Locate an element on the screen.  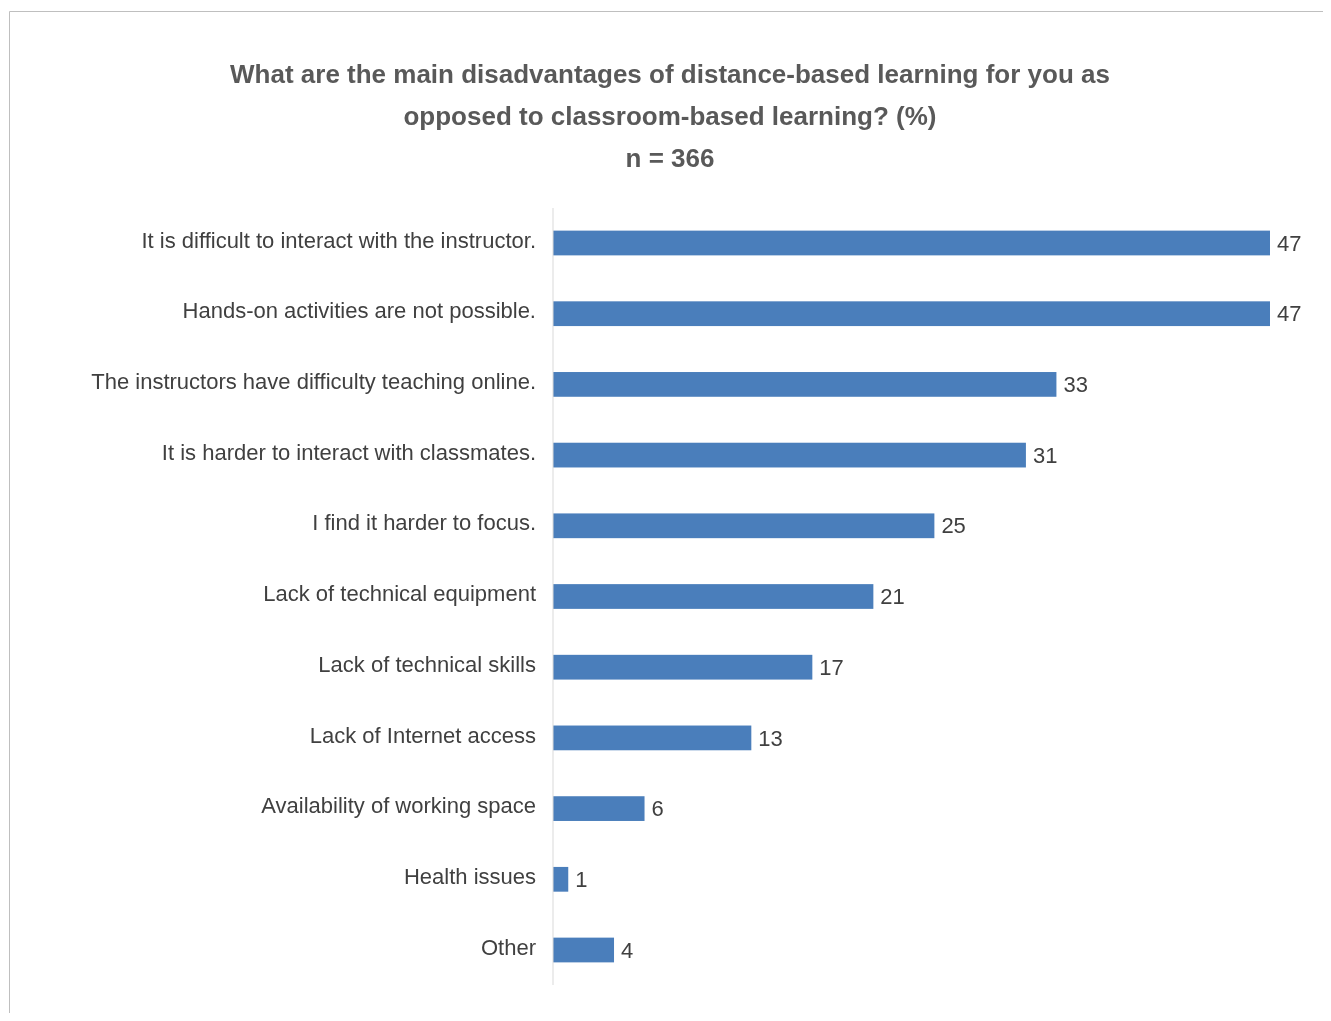
data-label: 17 is located at coordinates (831, 667).